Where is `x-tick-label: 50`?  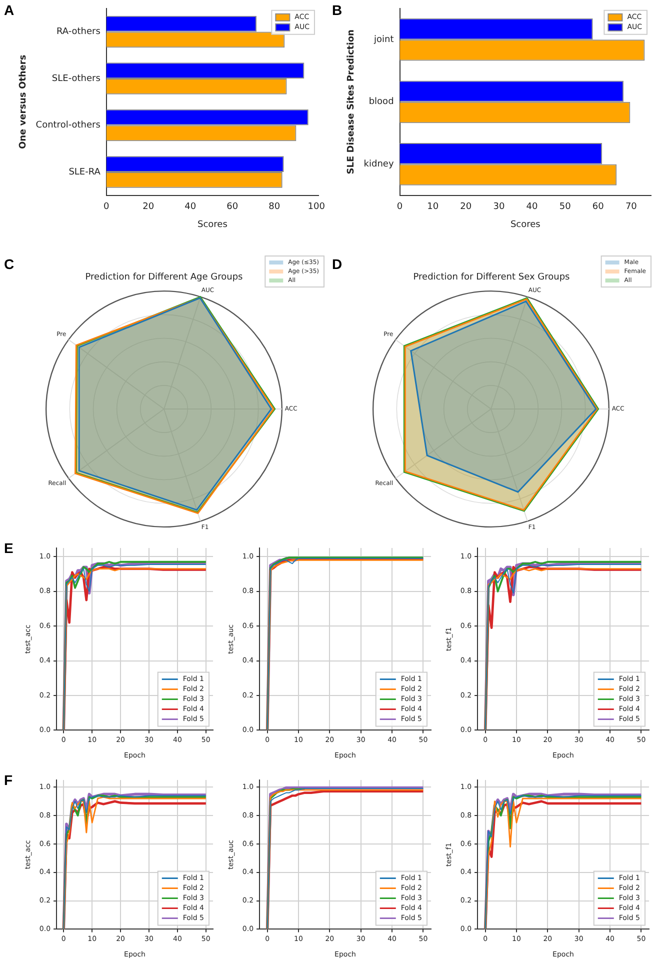 x-tick-label: 50 is located at coordinates (565, 207).